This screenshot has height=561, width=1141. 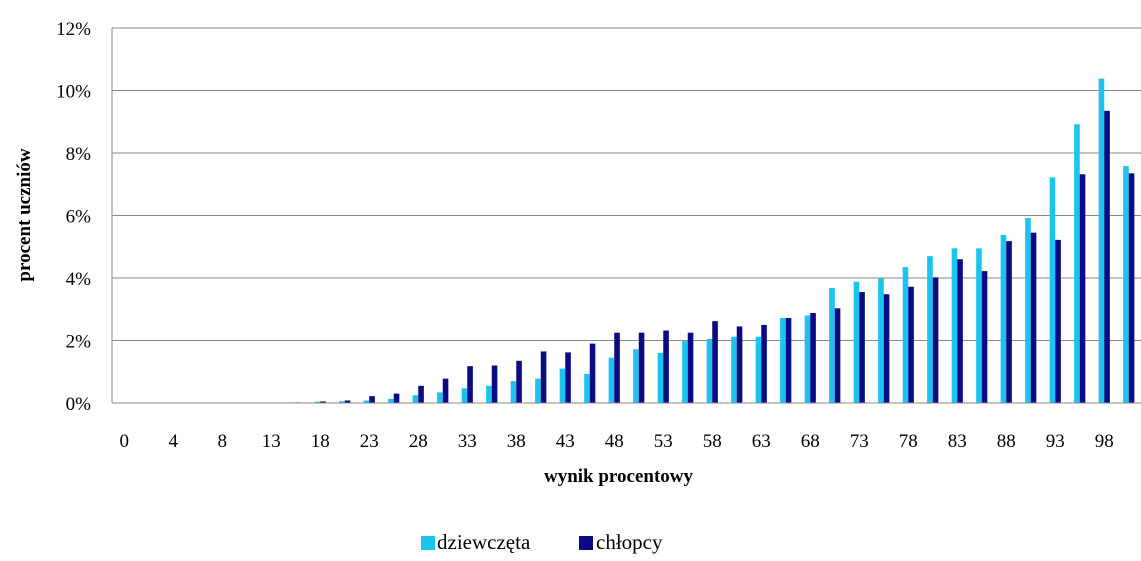 I want to click on x-tick-label: 28, so click(x=418, y=441).